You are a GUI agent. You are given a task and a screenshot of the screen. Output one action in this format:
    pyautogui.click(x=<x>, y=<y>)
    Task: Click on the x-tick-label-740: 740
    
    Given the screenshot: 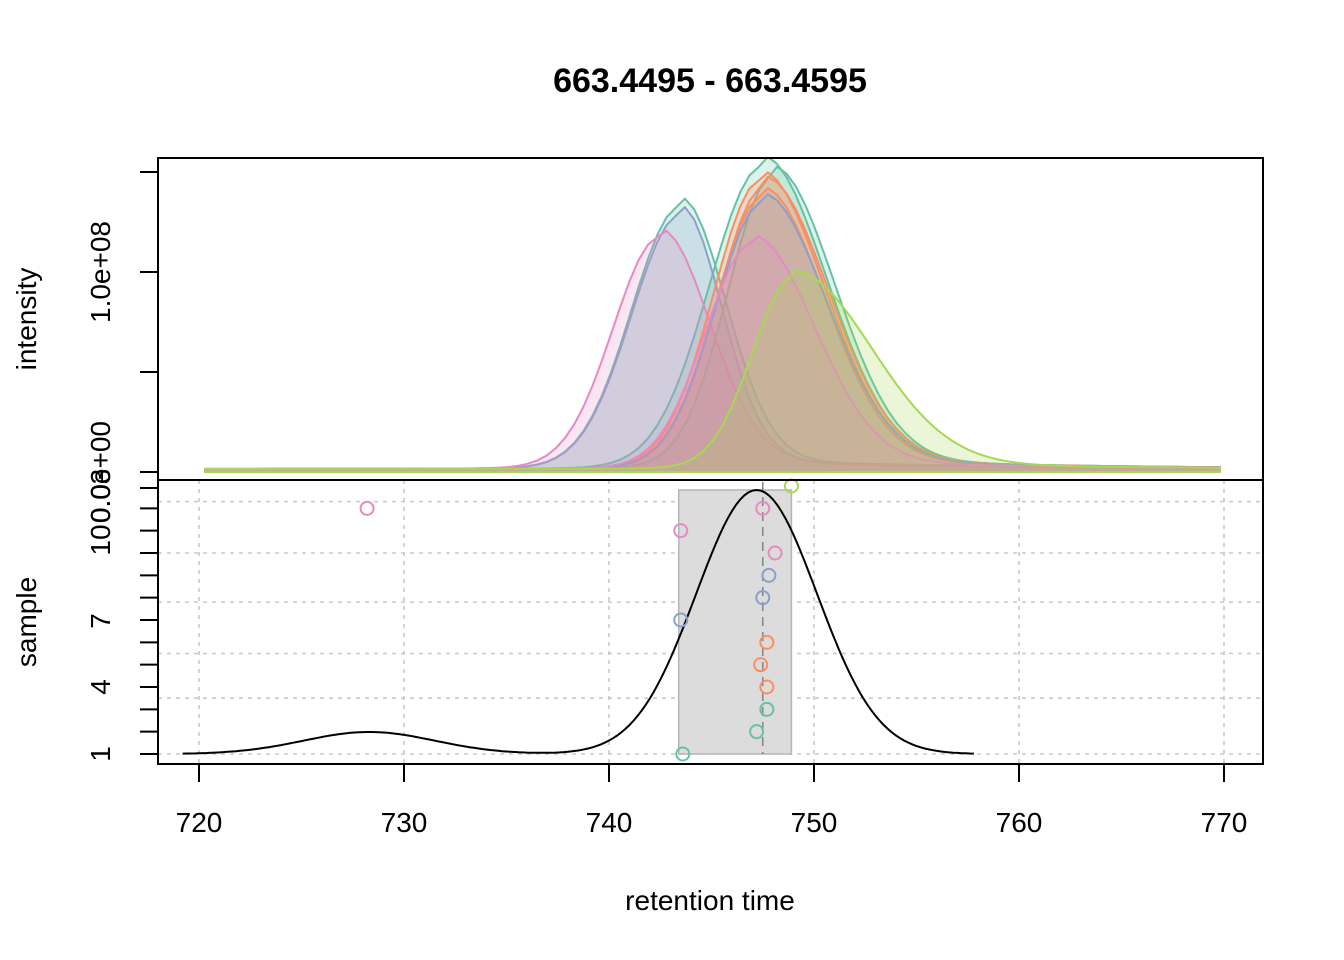 What is the action you would take?
    pyautogui.click(x=609, y=822)
    